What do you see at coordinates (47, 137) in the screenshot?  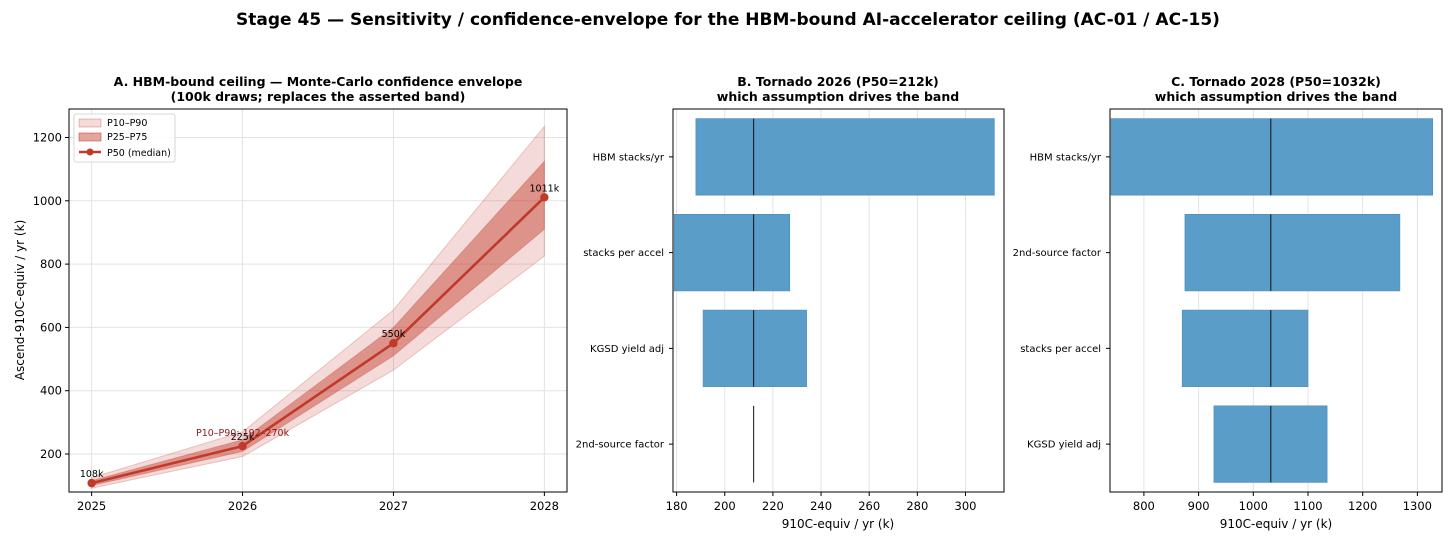 I see `panel-a-ytick-label: 1200` at bounding box center [47, 137].